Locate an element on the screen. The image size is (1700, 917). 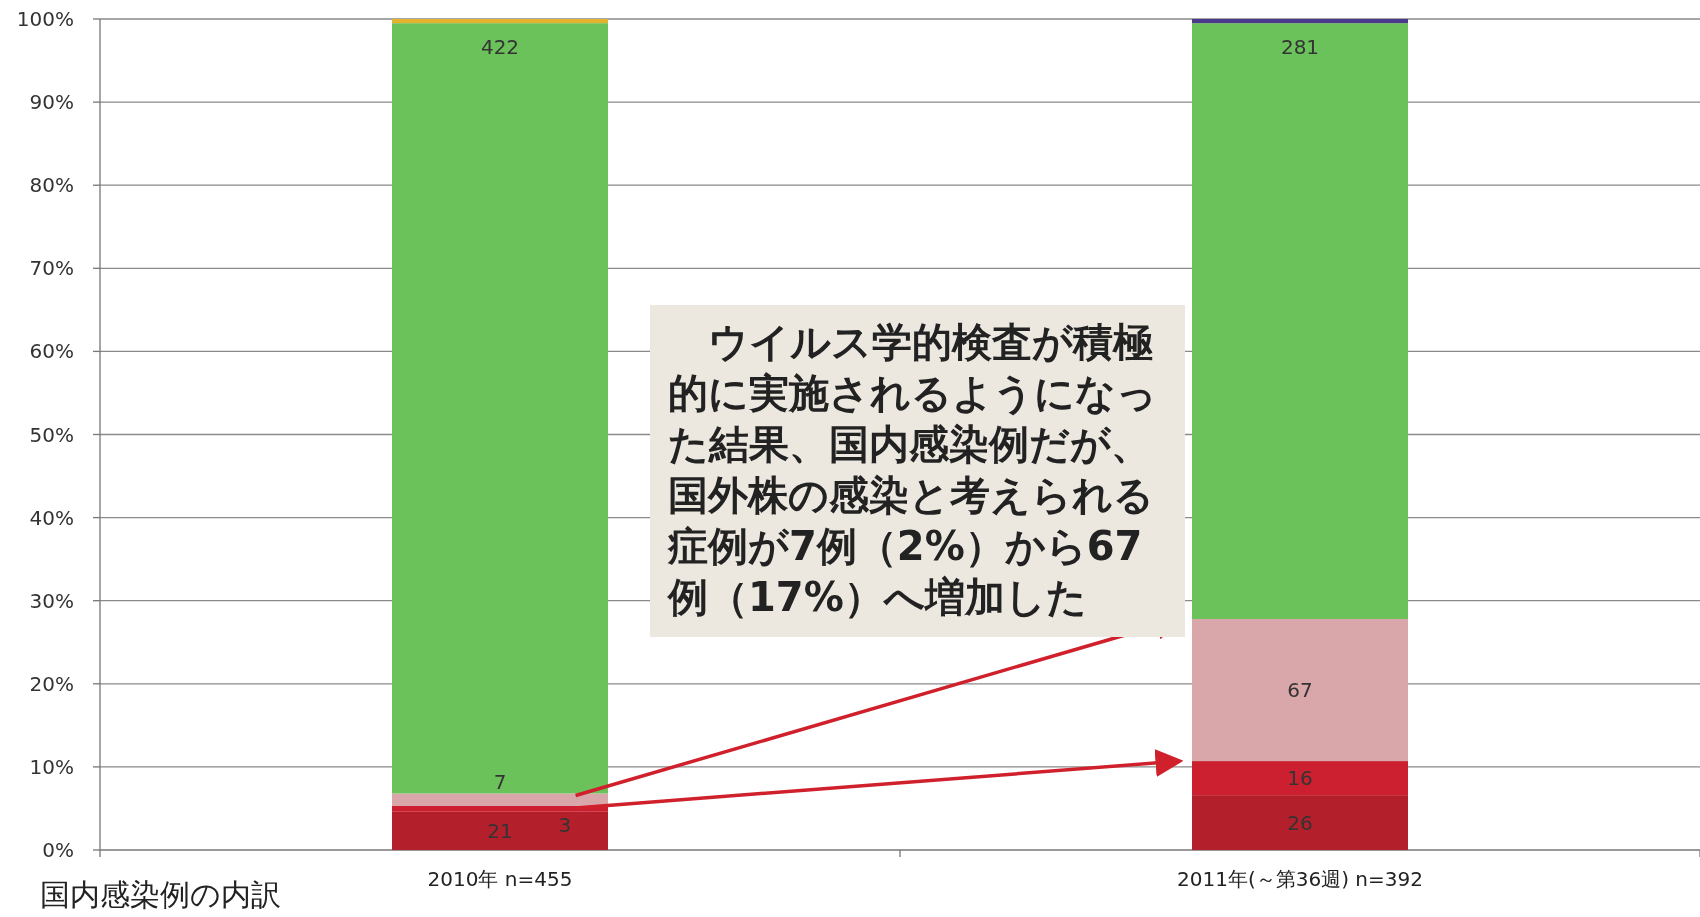
y-tick-label: 70% is located at coordinates (51, 268).